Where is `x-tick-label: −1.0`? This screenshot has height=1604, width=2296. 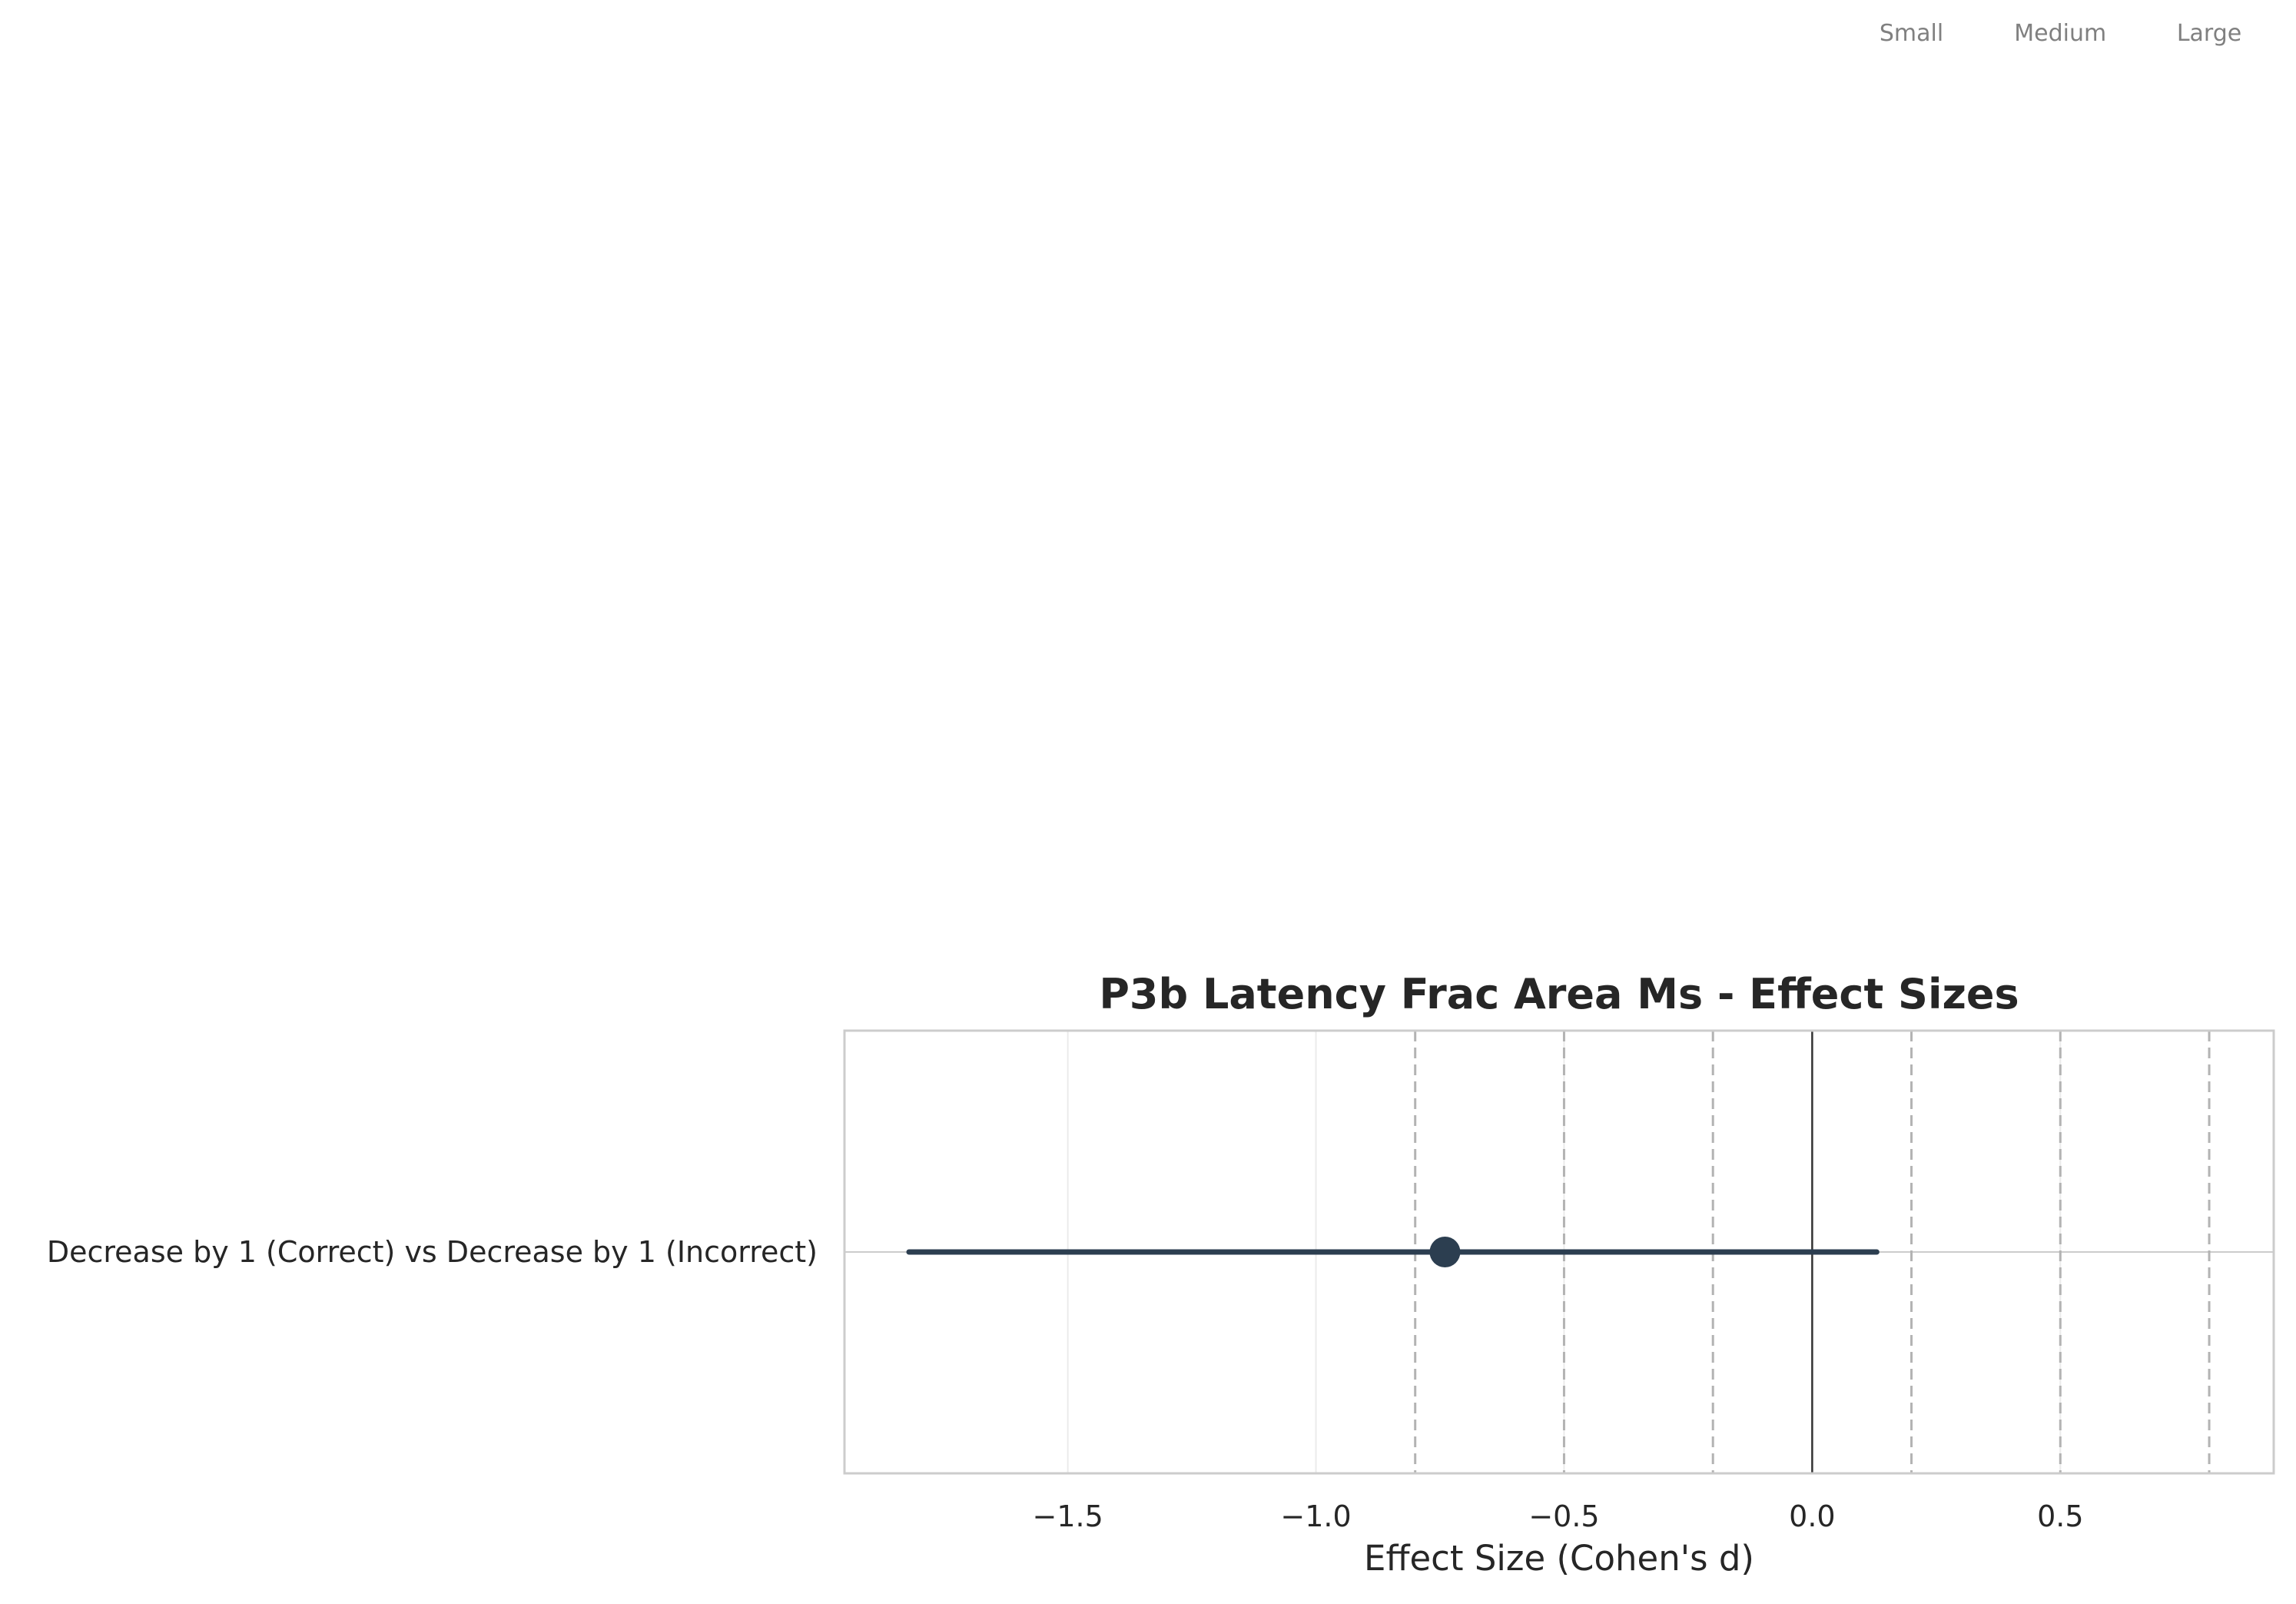
x-tick-label: −1.0 is located at coordinates (1315, 1516).